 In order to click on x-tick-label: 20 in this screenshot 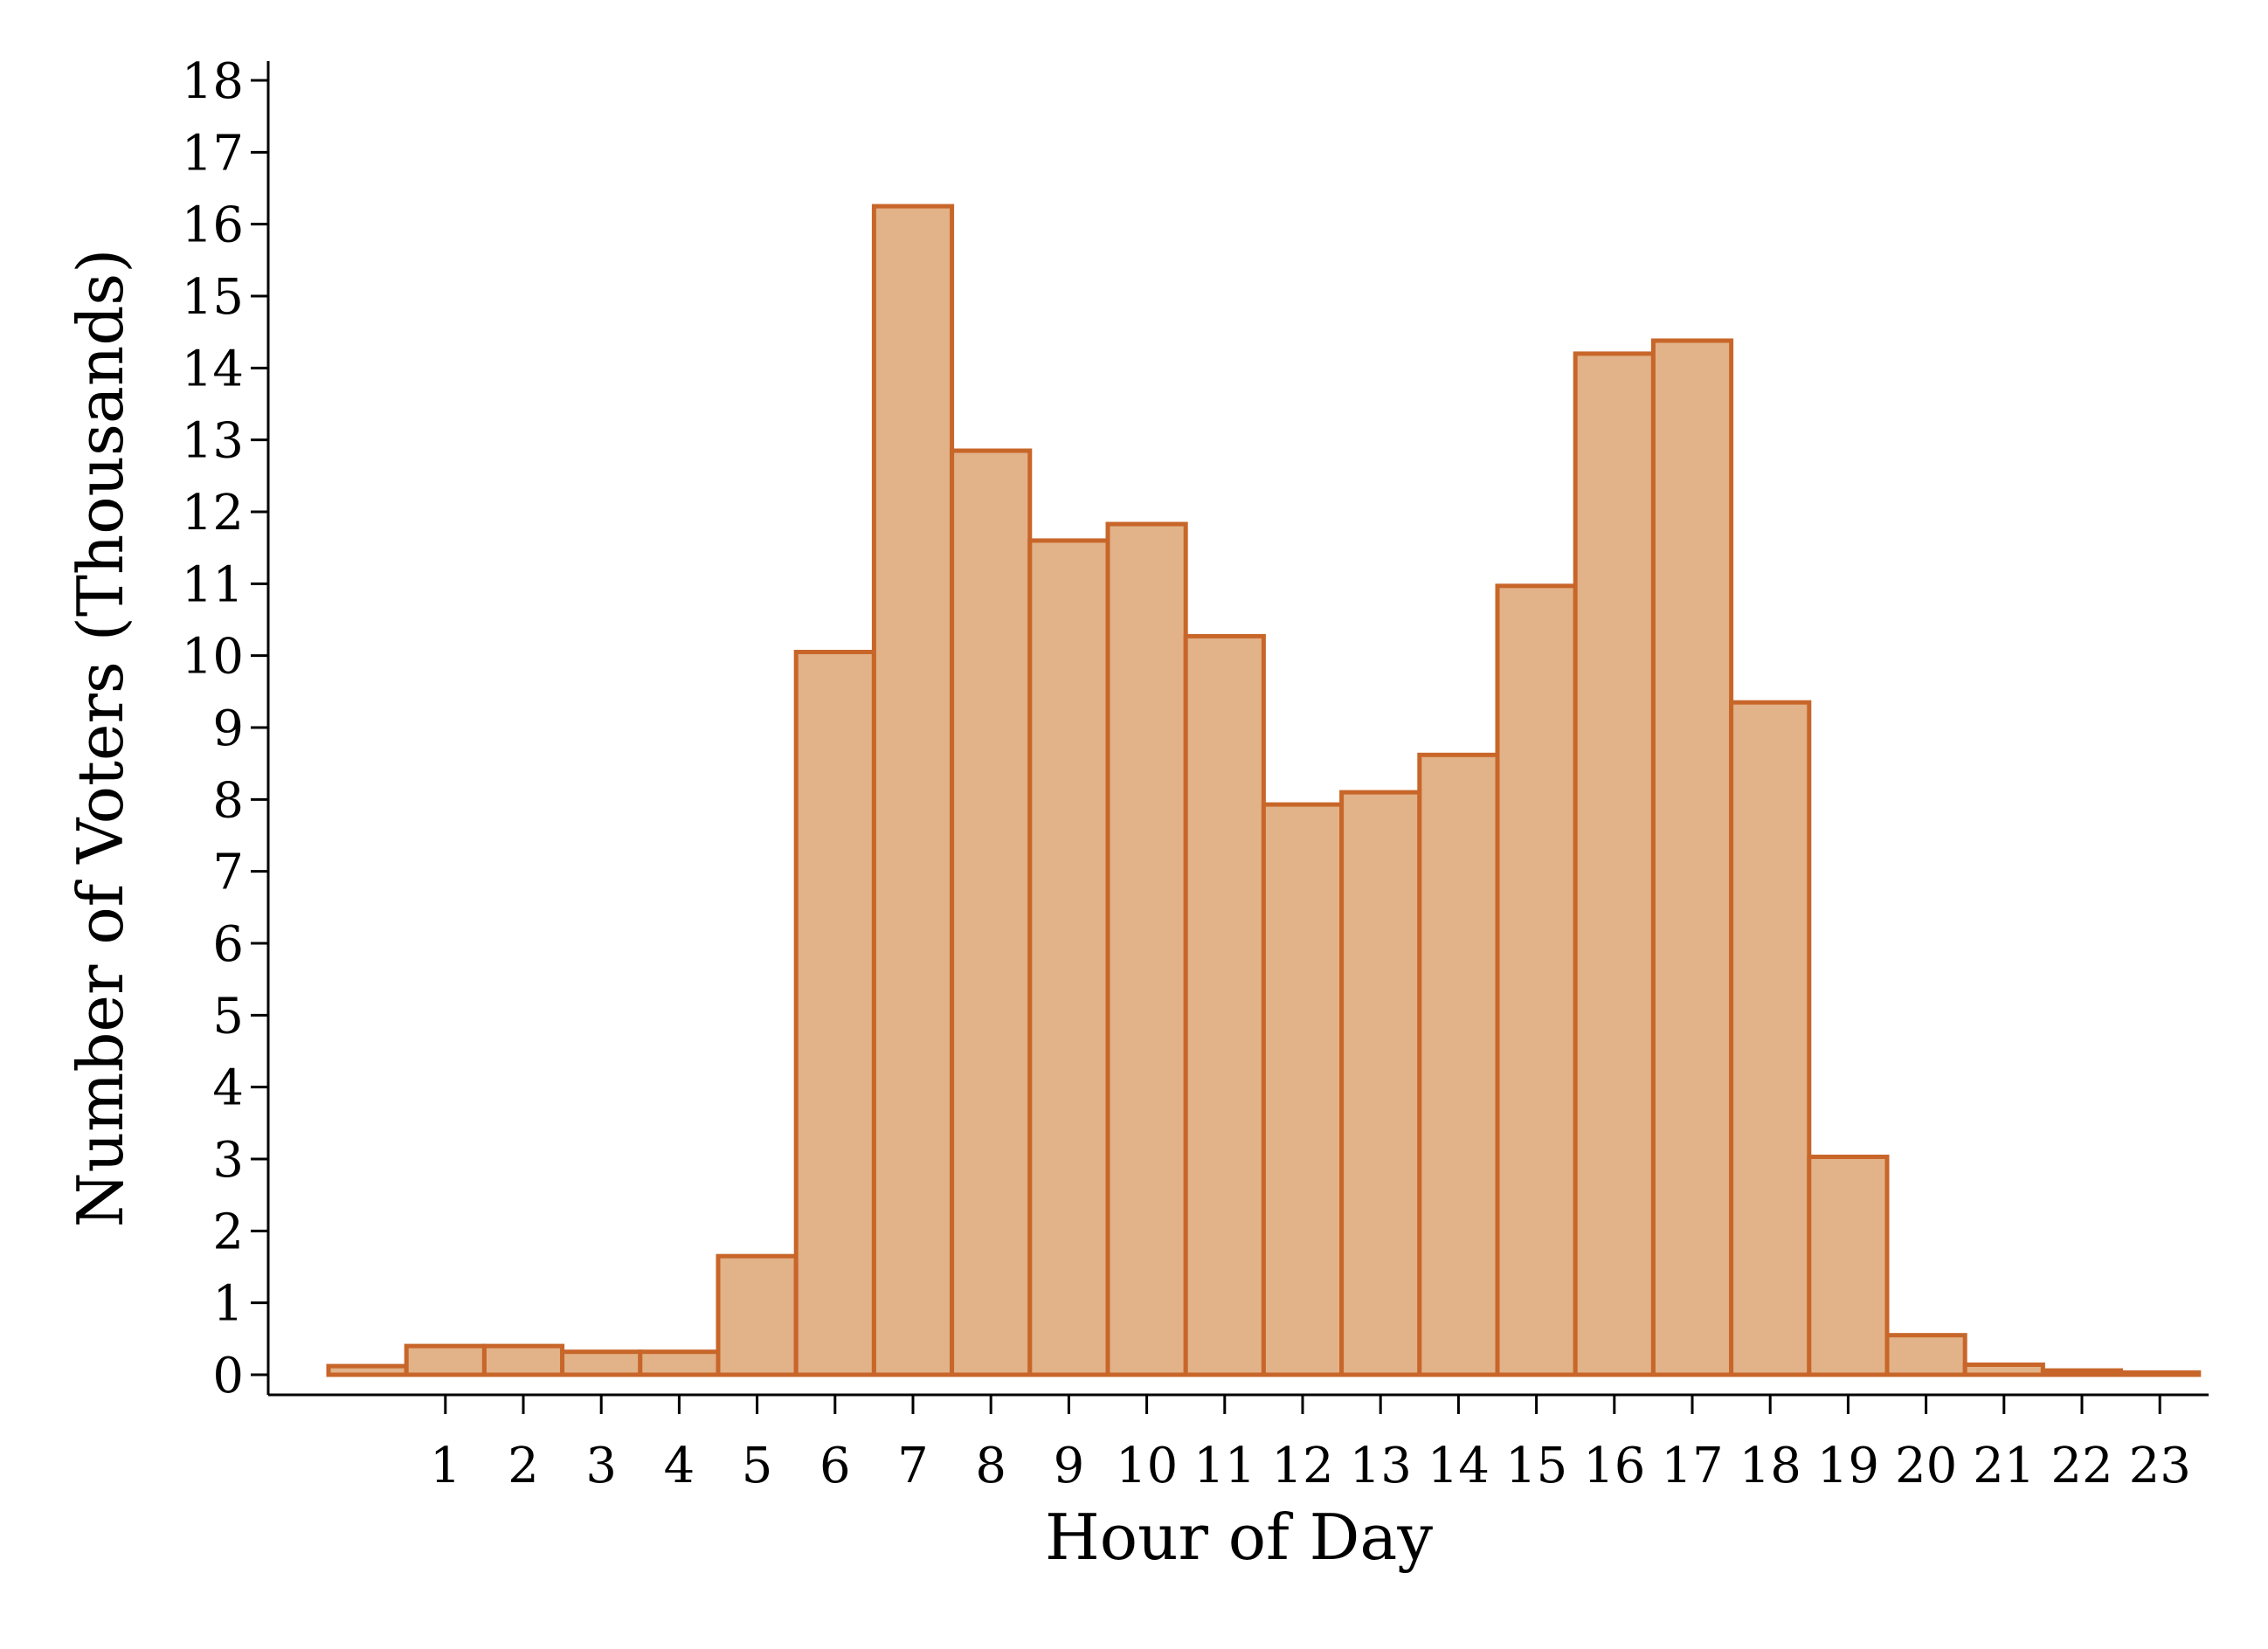, I will do `click(1926, 1466)`.